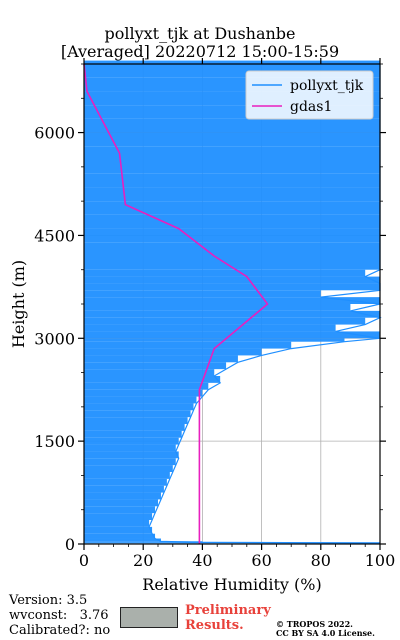 Image resolution: width=400 pixels, height=640 pixels. I want to click on copyright-notice: © TROPOS 2022. CC BY SA 4.0 License., so click(325, 629).